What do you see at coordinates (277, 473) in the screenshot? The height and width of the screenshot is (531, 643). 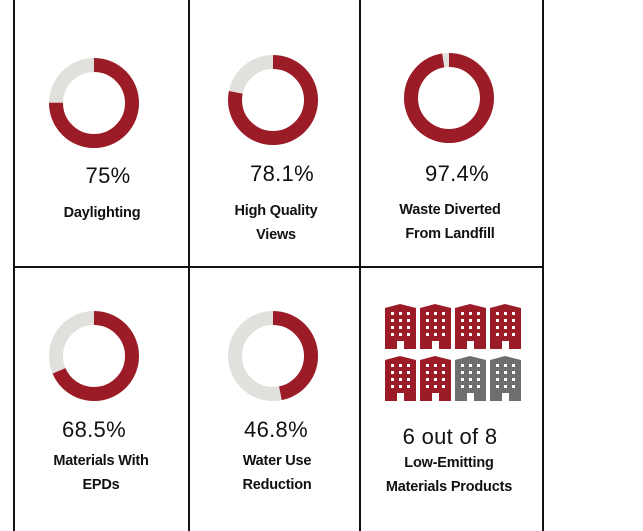 I see `metric-label: Water Use Reduction` at bounding box center [277, 473].